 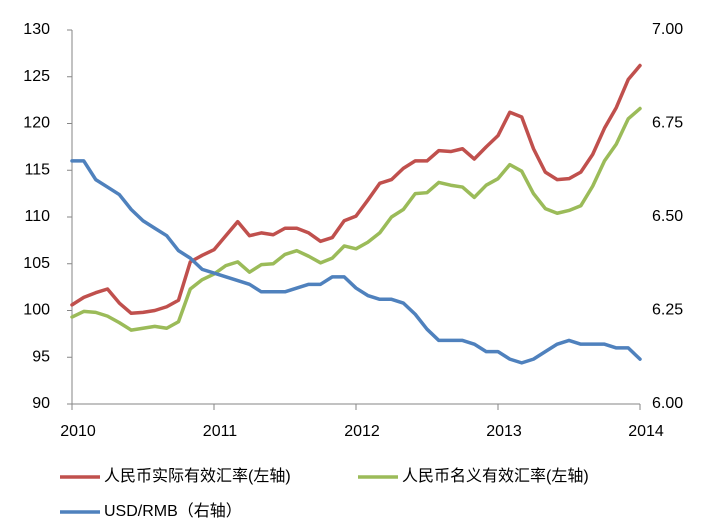 I want to click on legend-label: 人民币名义有效汇率(左轴), so click(x=495, y=476).